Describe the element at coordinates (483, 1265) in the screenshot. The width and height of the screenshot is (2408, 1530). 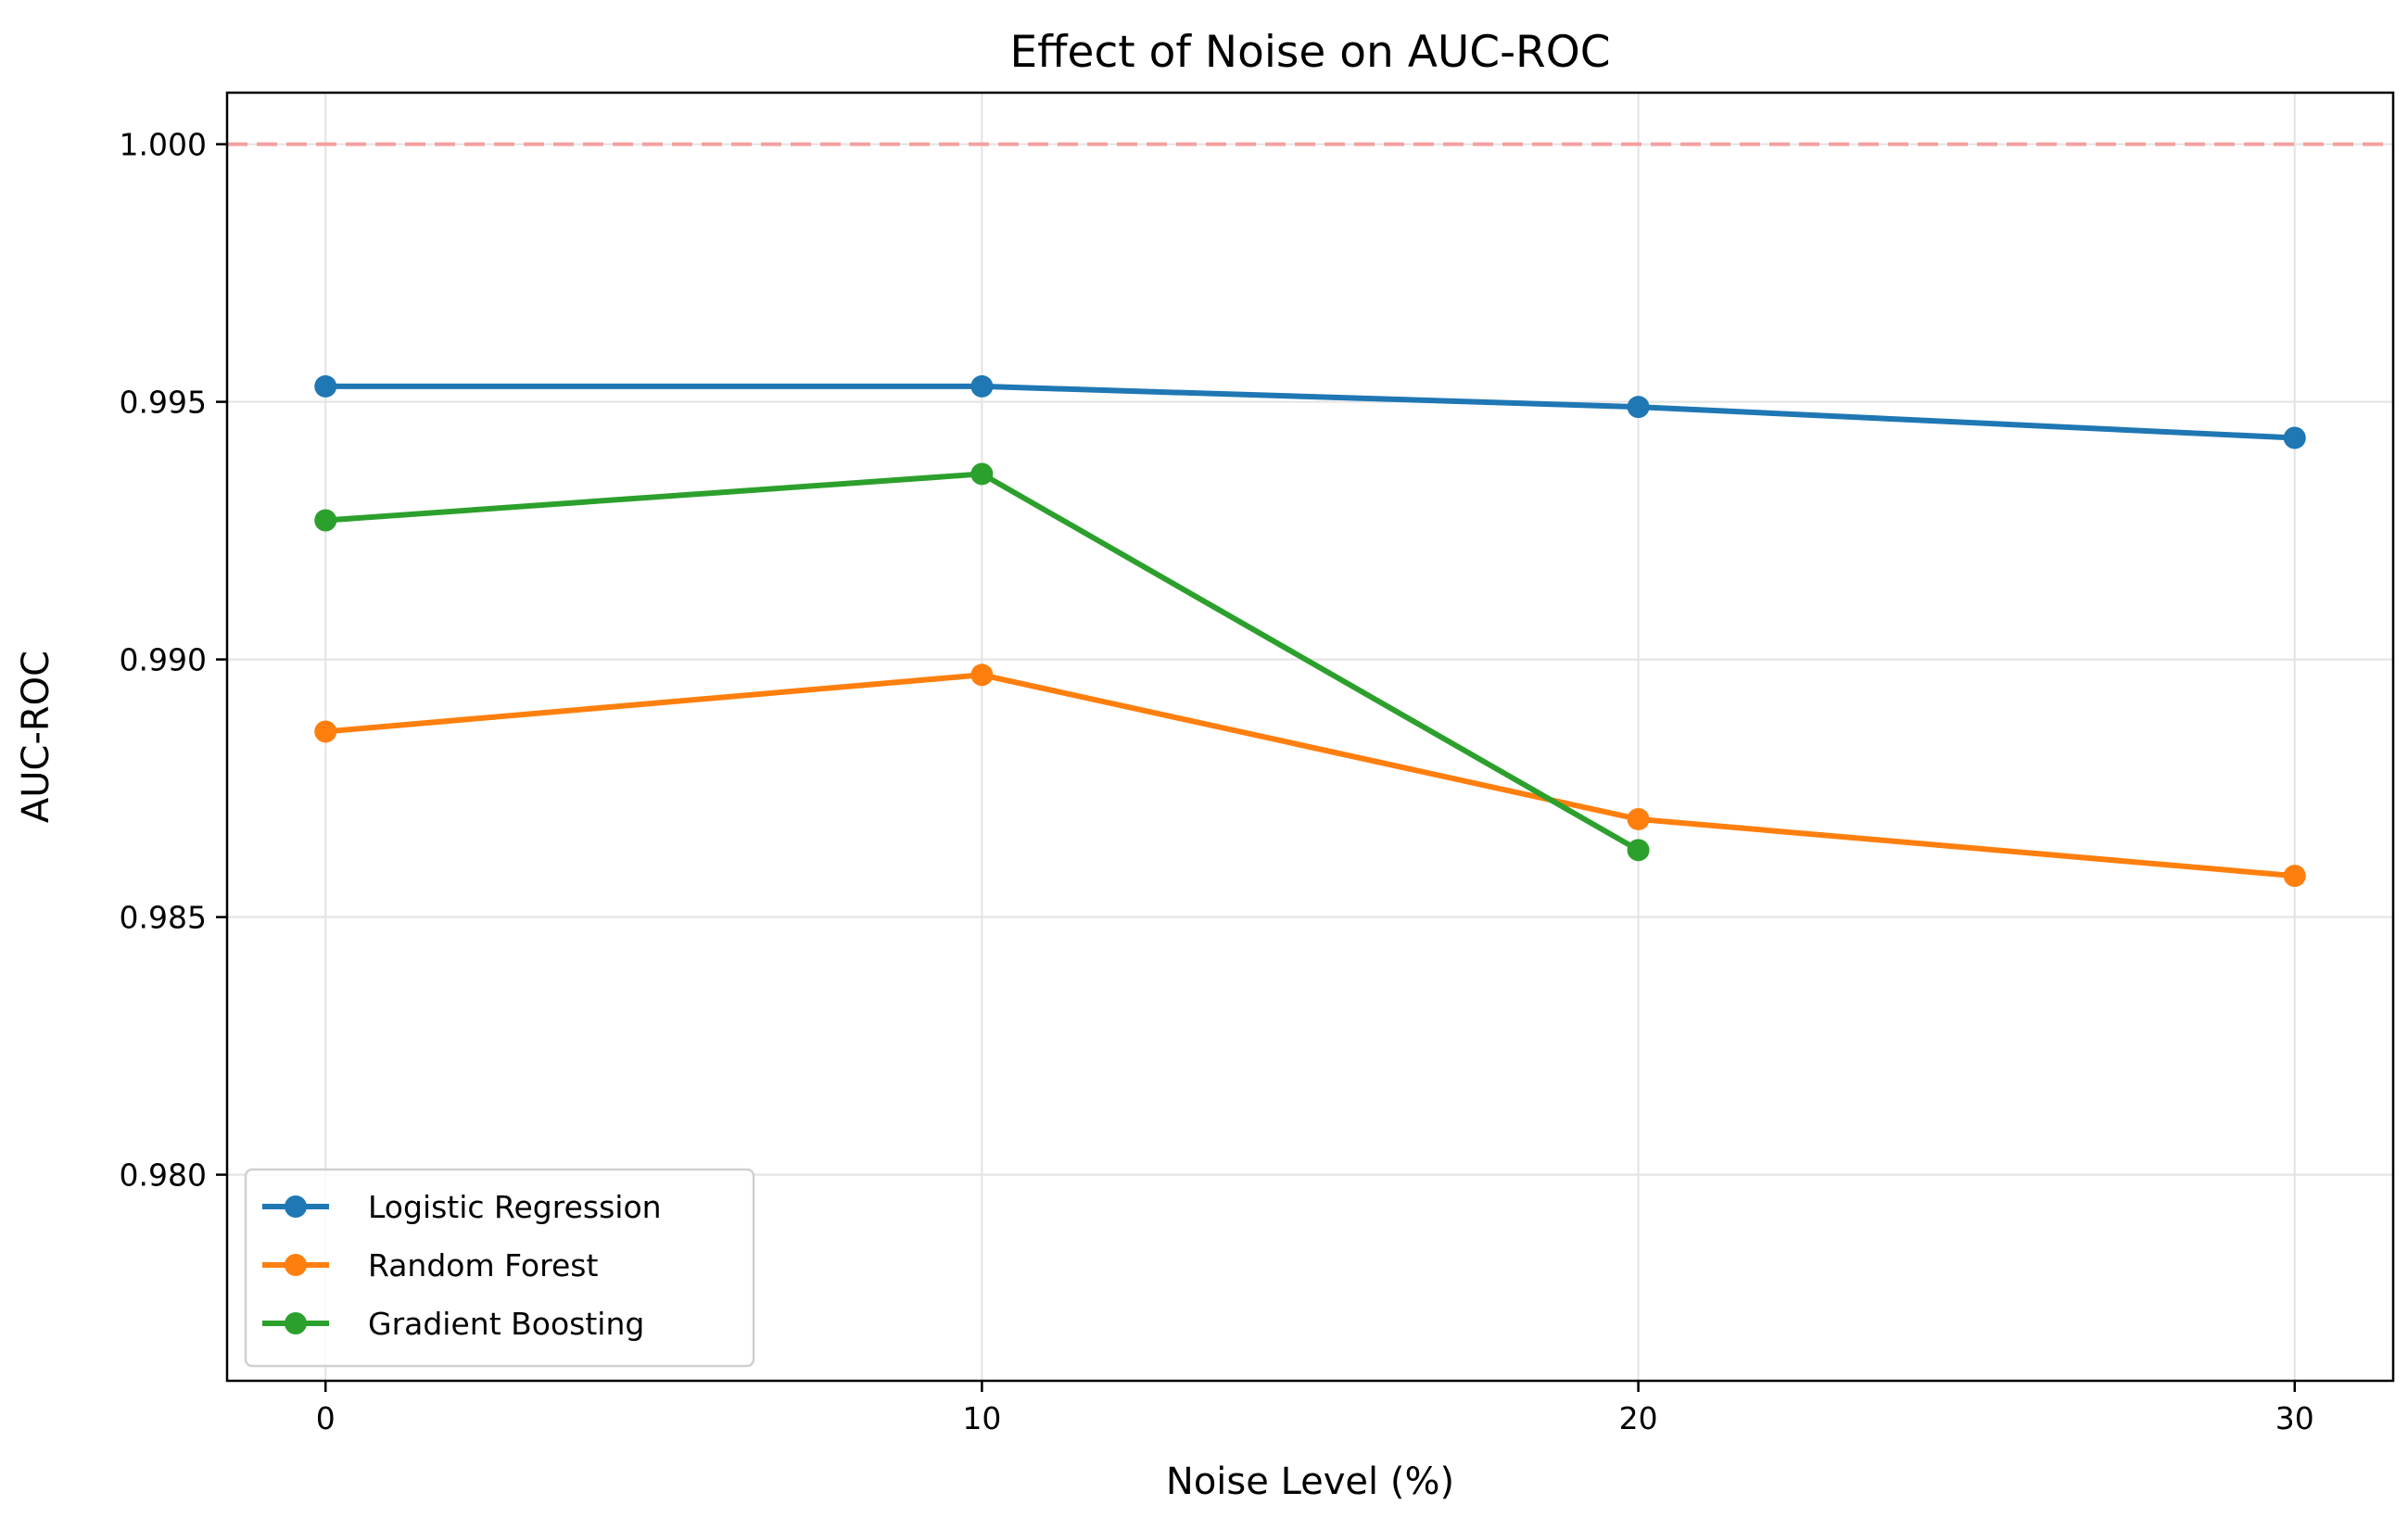
I see `legend-label-random-forest: Random Forest` at that location.